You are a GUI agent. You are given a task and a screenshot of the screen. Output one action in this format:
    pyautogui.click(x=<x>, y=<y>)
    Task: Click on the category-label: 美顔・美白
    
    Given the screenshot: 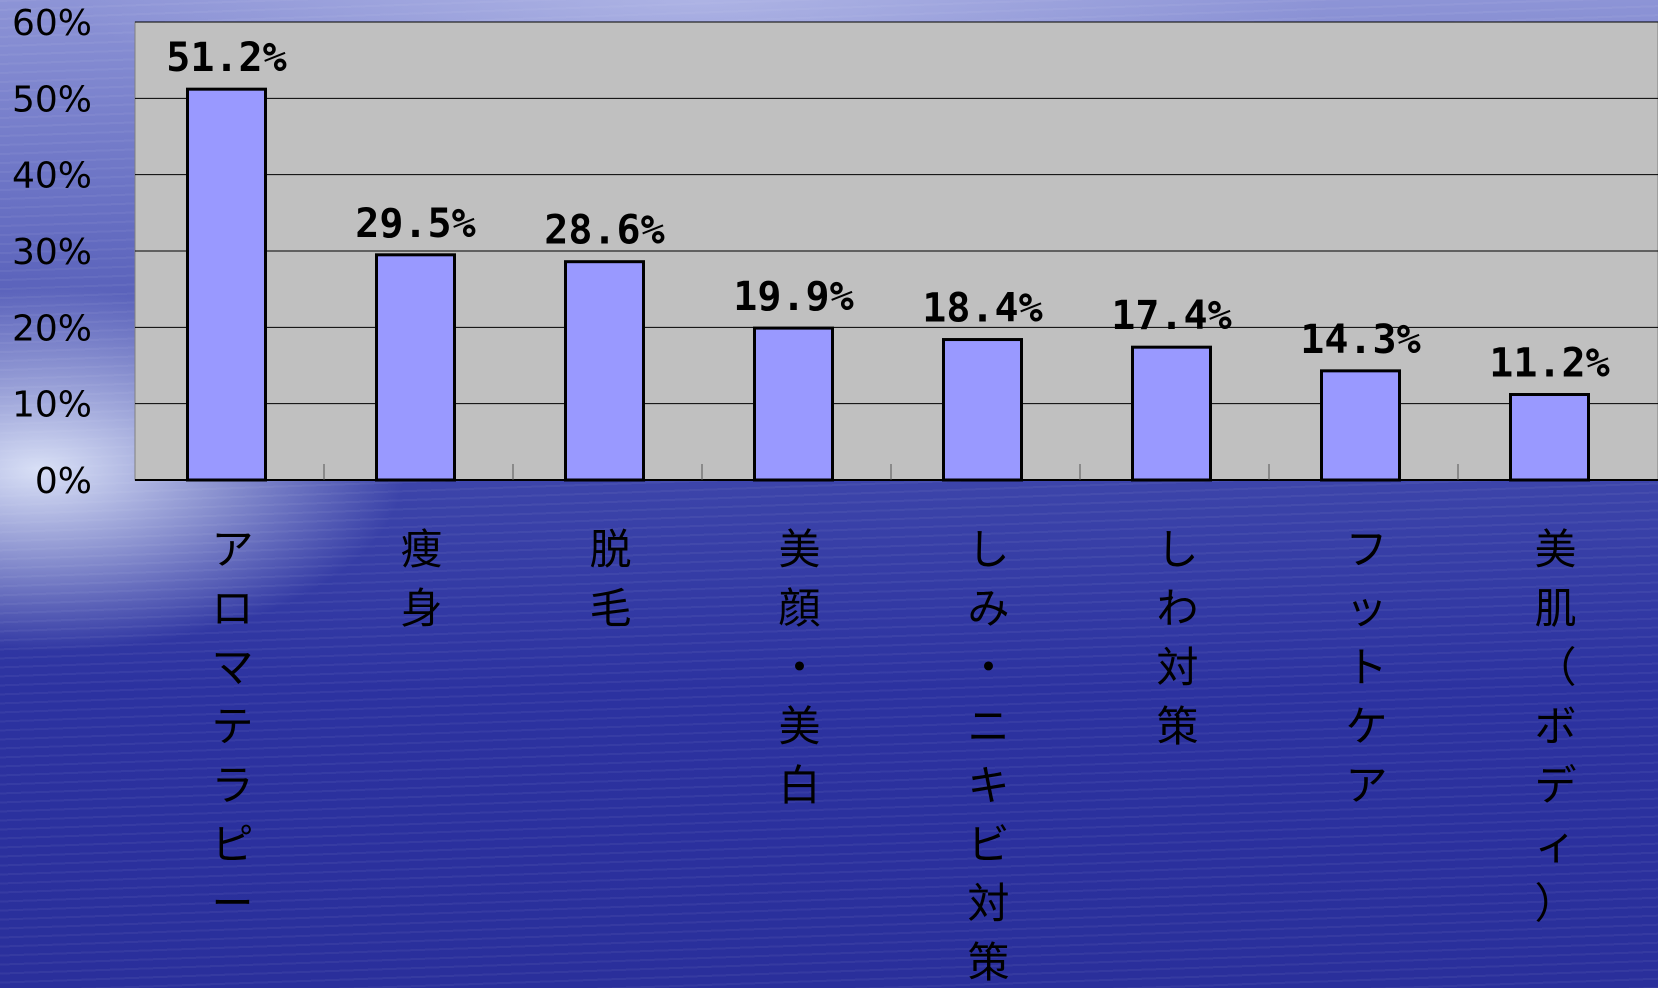 What is the action you would take?
    pyautogui.click(x=799, y=667)
    